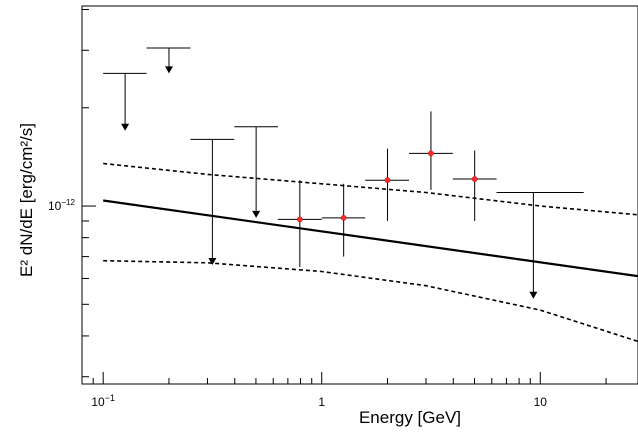 This screenshot has height=432, width=638. I want to click on x-tick-label: 10−1, so click(103, 401).